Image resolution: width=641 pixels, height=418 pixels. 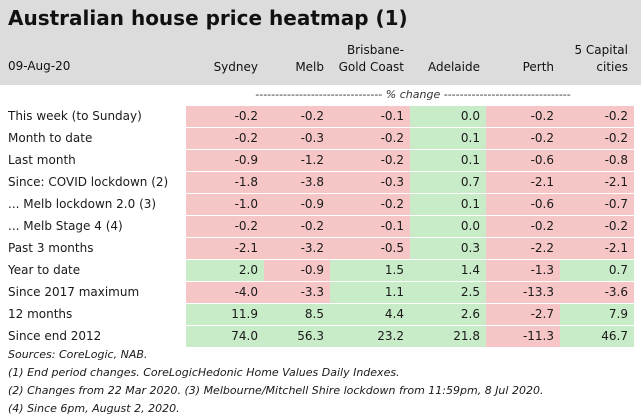 I want to click on cell-value: 2.6, so click(x=470, y=314).